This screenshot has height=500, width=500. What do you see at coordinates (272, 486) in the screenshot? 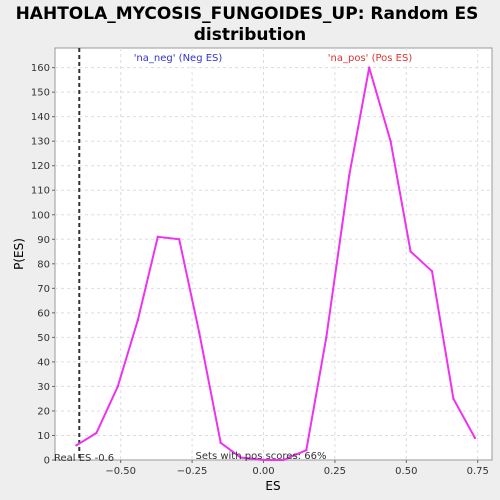
I see `x-axis-label: ES` at bounding box center [272, 486].